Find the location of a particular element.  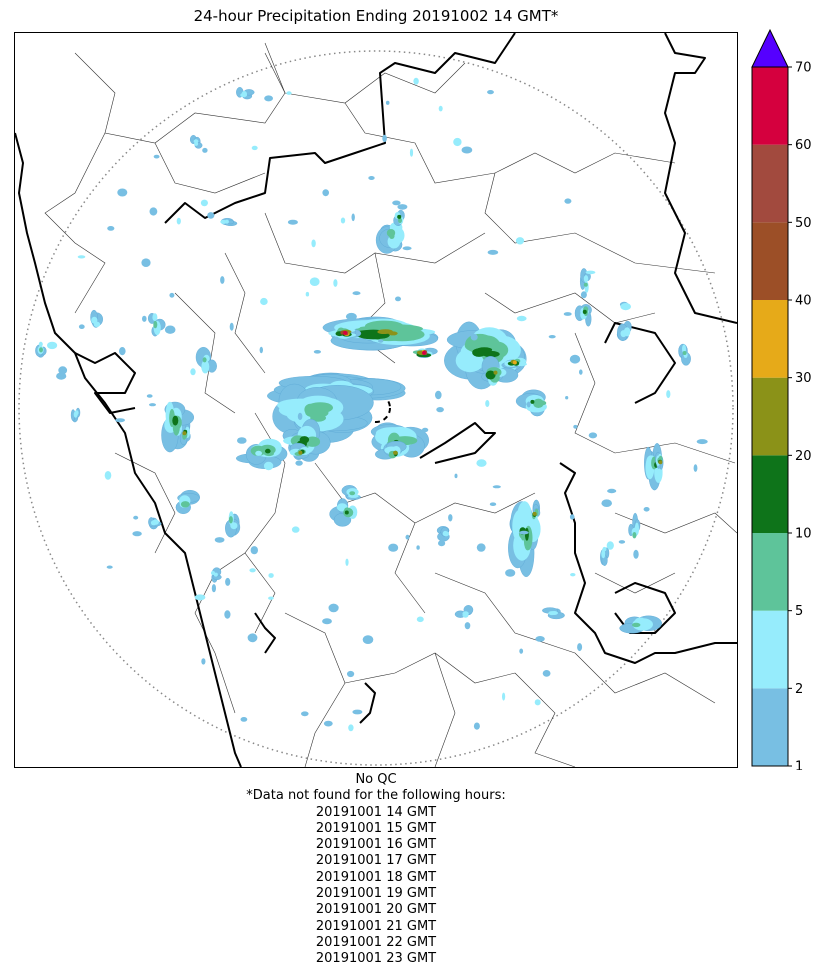

missing-hour: 20191001 17 GMT is located at coordinates (376, 861).